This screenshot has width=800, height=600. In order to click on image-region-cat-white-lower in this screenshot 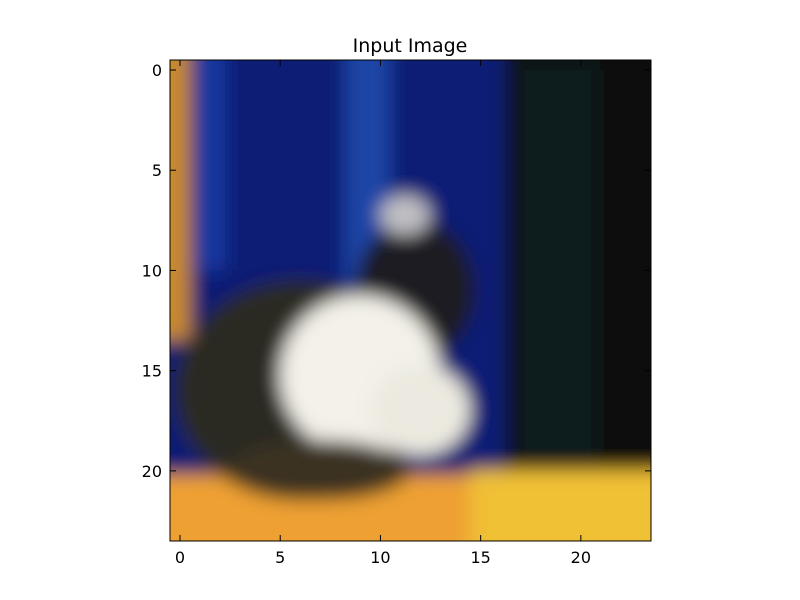, I will do `click(420, 410)`.